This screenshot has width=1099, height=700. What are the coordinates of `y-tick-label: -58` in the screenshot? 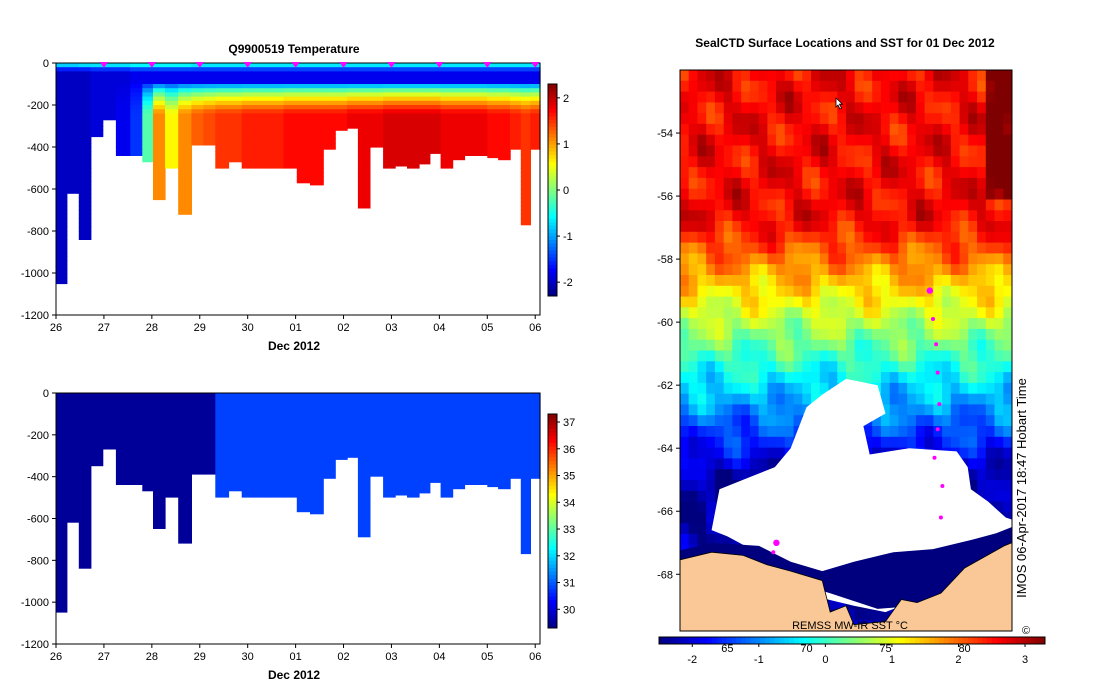 It's located at (665, 260).